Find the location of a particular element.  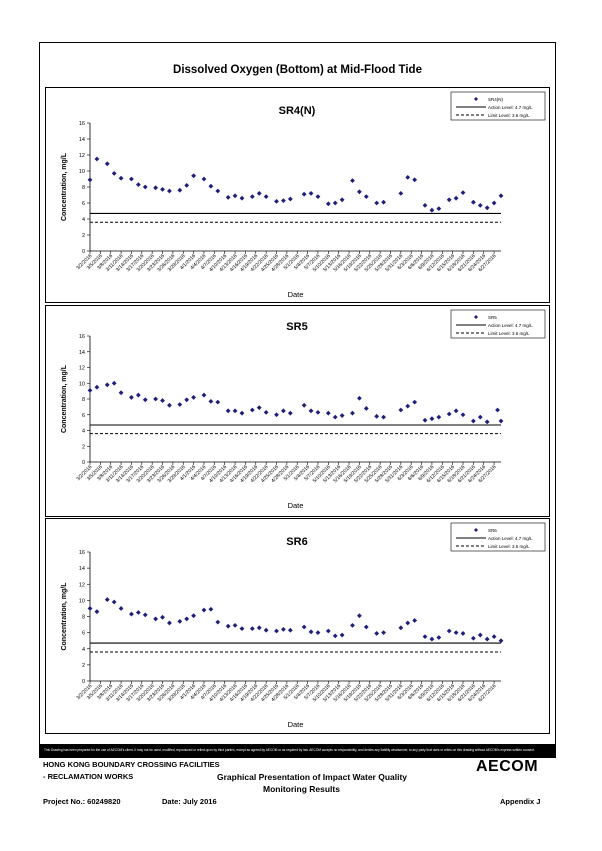

legend-limit-label: Limit Level: 3.6 mg/L is located at coordinates (509, 115).